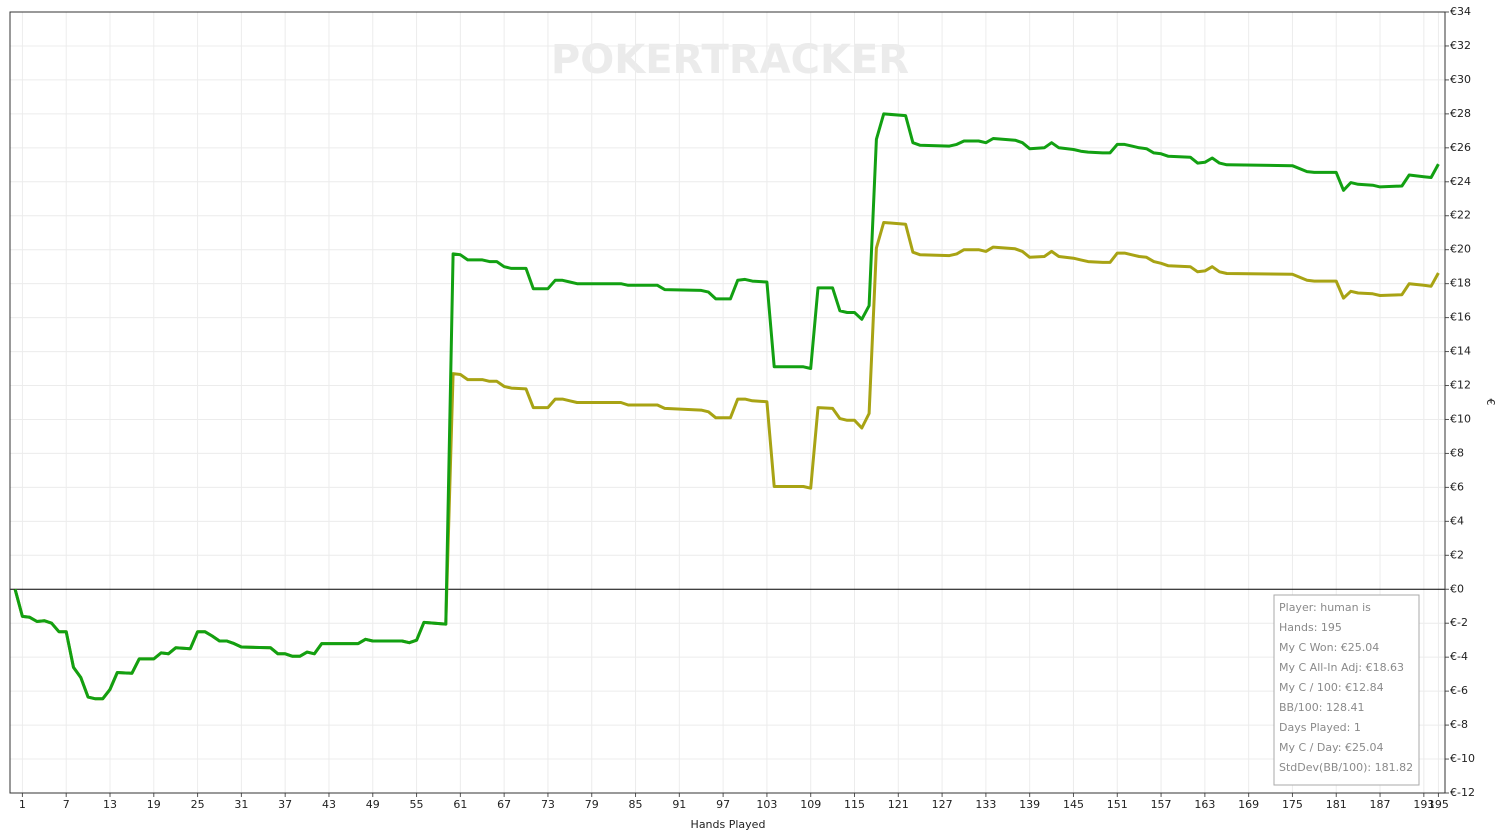 Image resolution: width=1507 pixels, height=837 pixels. What do you see at coordinates (1248, 804) in the screenshot?
I see `x-tick-label: 169` at bounding box center [1248, 804].